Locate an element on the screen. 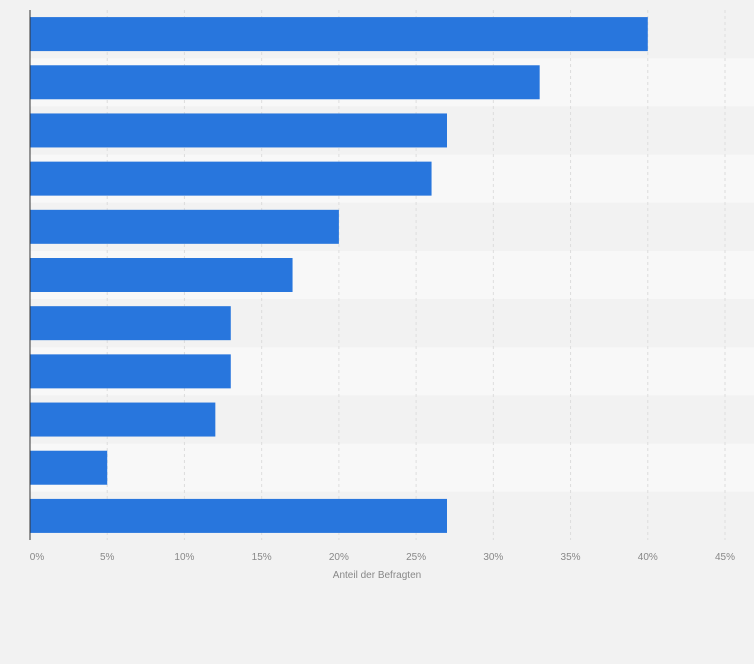 The height and width of the screenshot is (664, 754). x-tick-label: 30% is located at coordinates (493, 557).